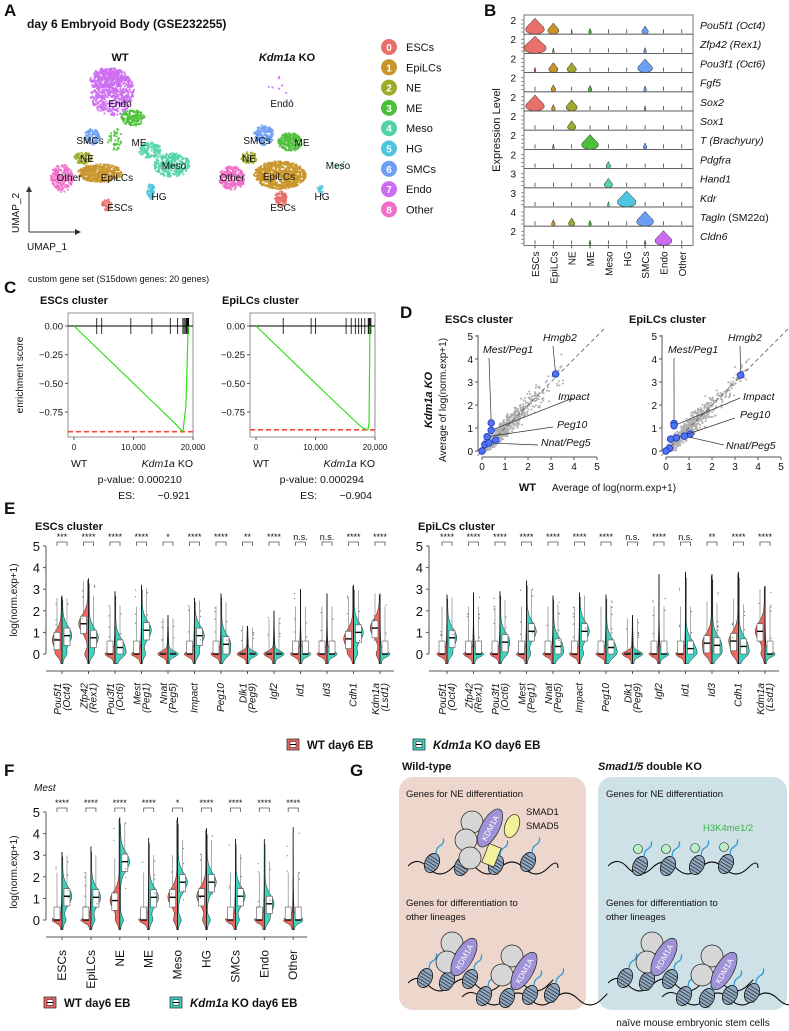 The image size is (789, 1031). Describe the element at coordinates (420, 48) in the screenshot. I see `legend-cluster-name: ESCs` at that location.